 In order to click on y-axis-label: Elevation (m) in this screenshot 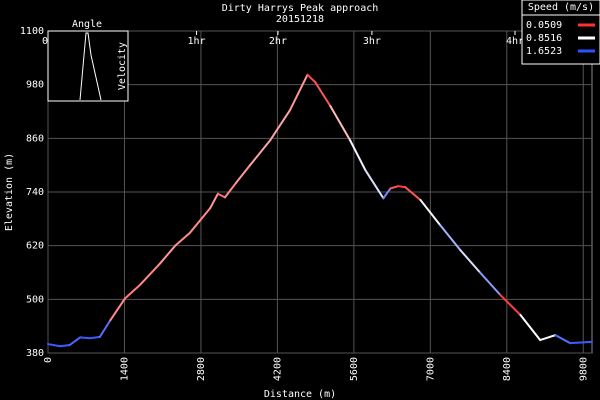, I will do `click(9, 192)`.